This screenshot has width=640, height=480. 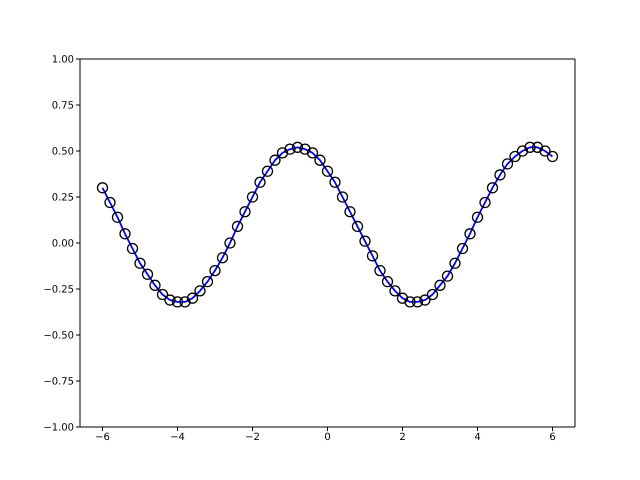 What do you see at coordinates (327, 438) in the screenshot?
I see `x-tick-label: 0` at bounding box center [327, 438].